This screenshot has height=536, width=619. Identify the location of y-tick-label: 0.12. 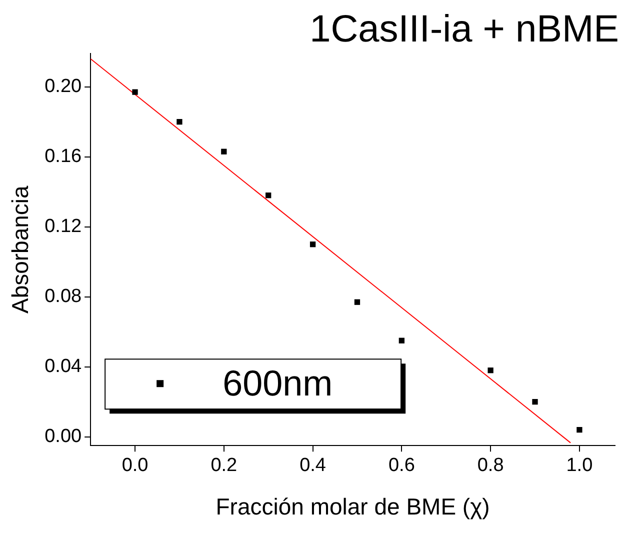
(63, 227).